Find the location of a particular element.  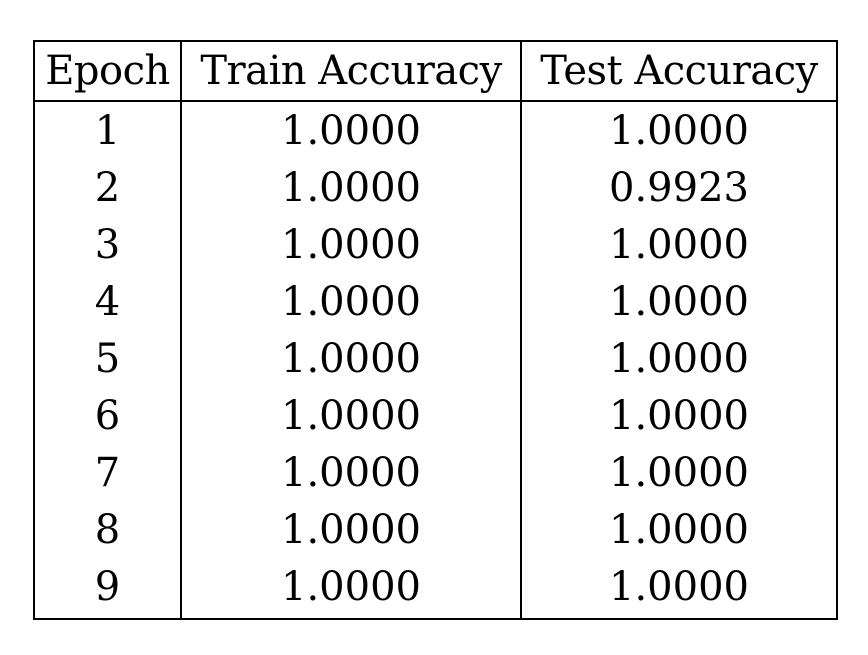

table-row: 7 1.0000 1.0000 is located at coordinates (435, 473).